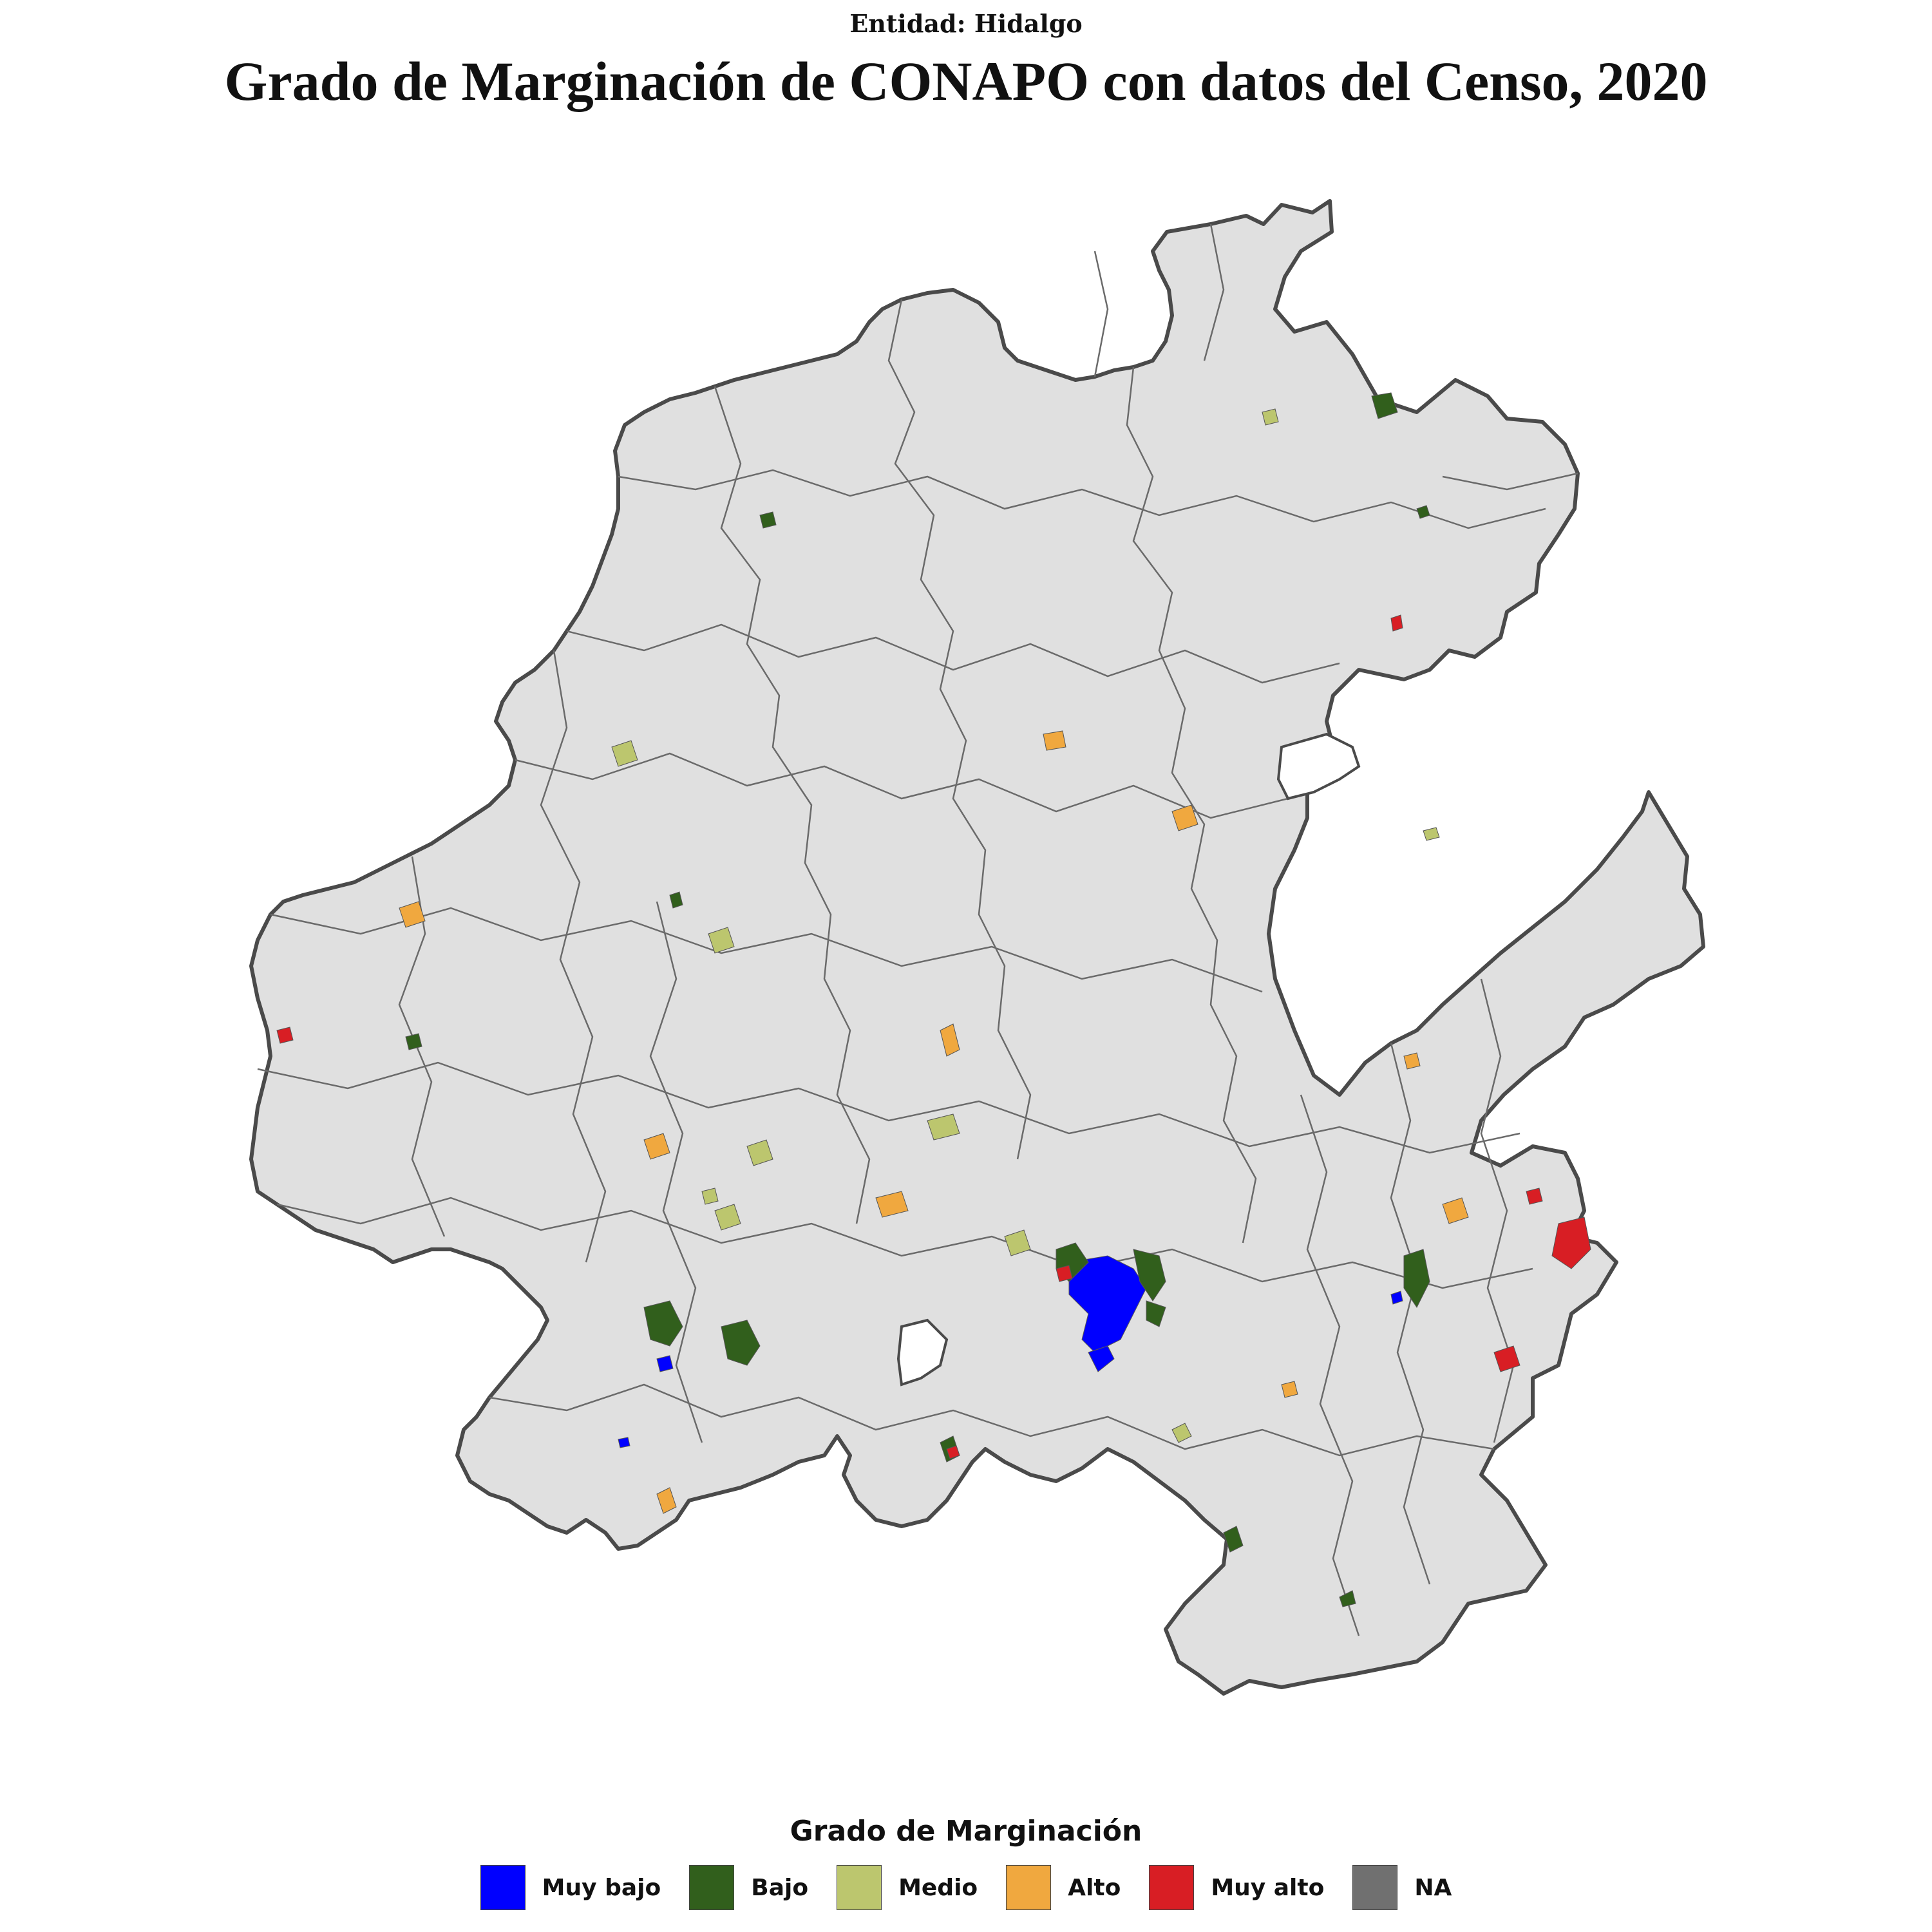 The image size is (1932, 1932). Describe the element at coordinates (780, 1888) in the screenshot. I see `legend-label-bajo: Bajo` at that location.